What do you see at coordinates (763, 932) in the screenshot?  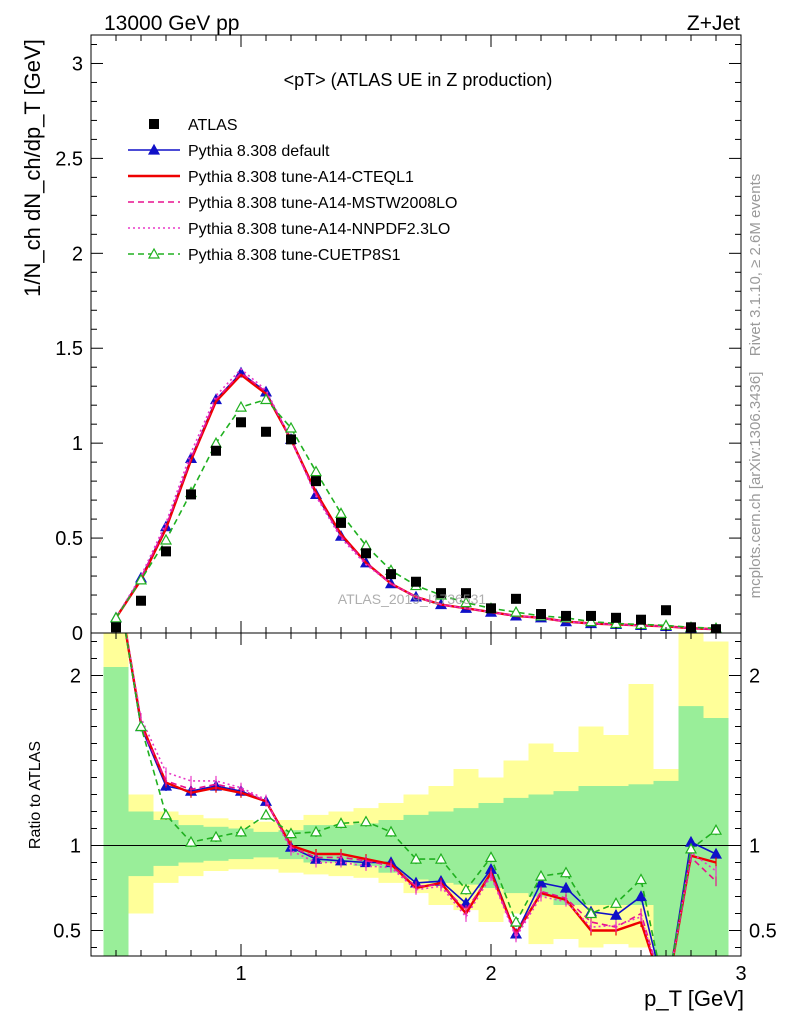 I see `ratio-tick-label-right: 0.5` at bounding box center [763, 932].